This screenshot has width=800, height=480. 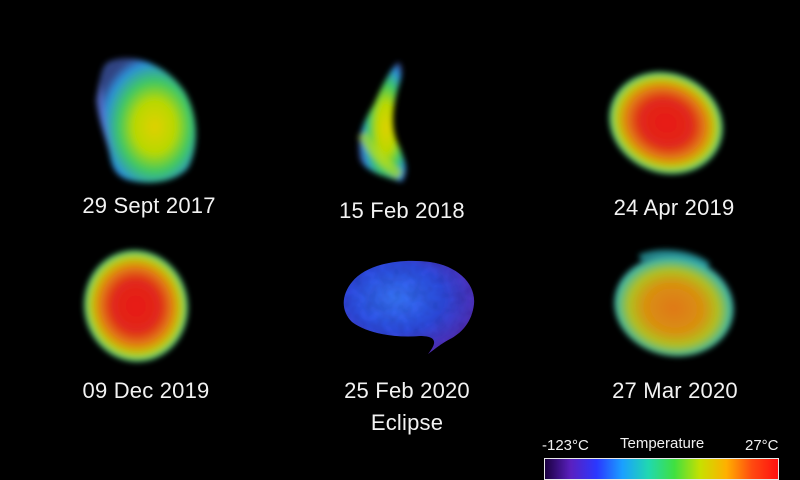 What do you see at coordinates (674, 207) in the screenshot?
I see `date-label-3: 24 Apr 2019` at bounding box center [674, 207].